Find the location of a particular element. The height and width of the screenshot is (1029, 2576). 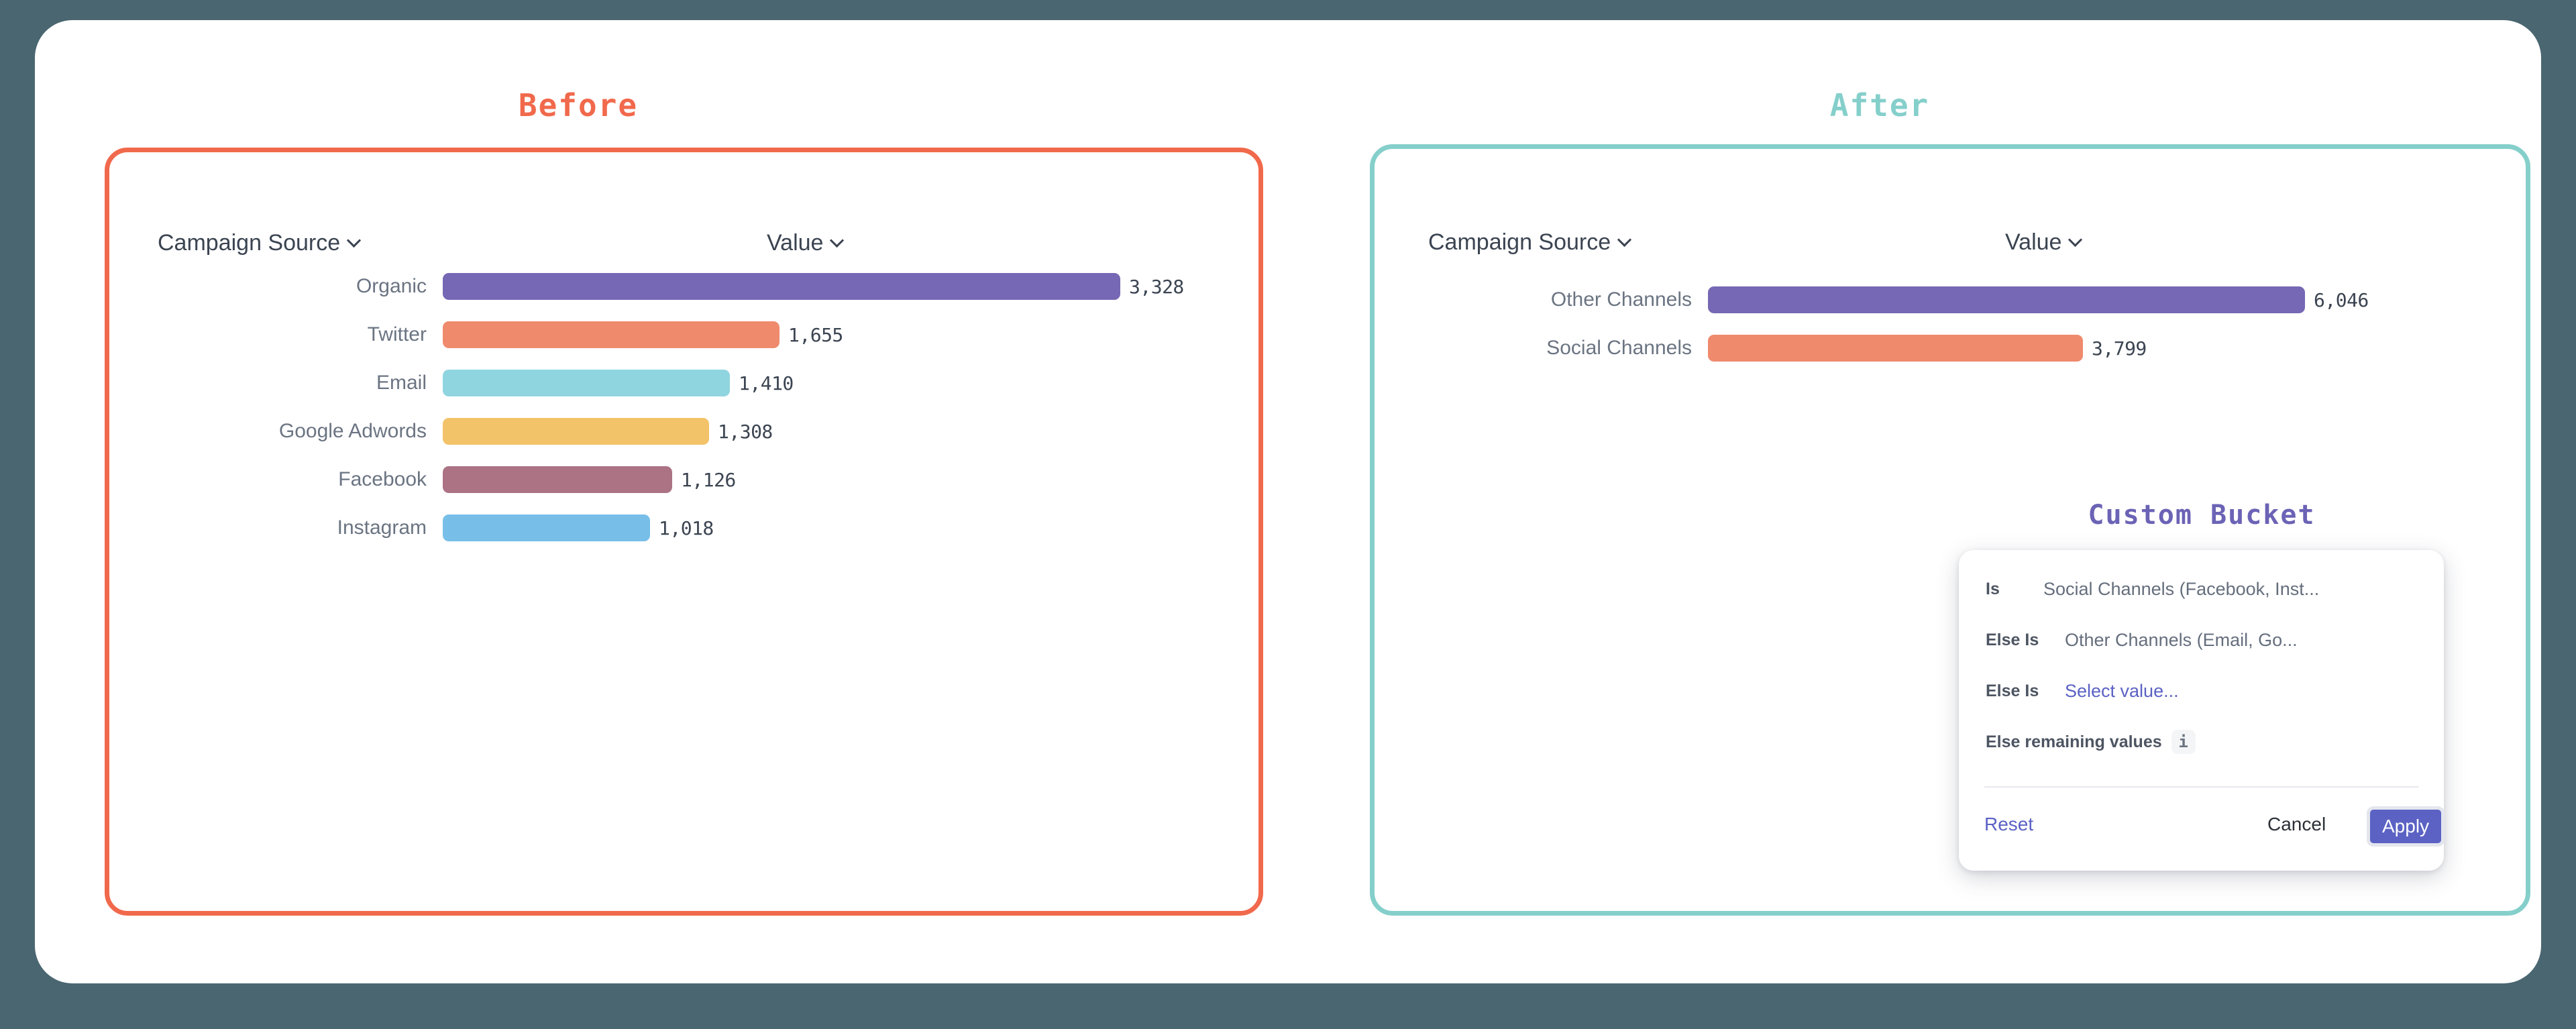

custom-bucket-title: Custom Bucket is located at coordinates (2202, 515).